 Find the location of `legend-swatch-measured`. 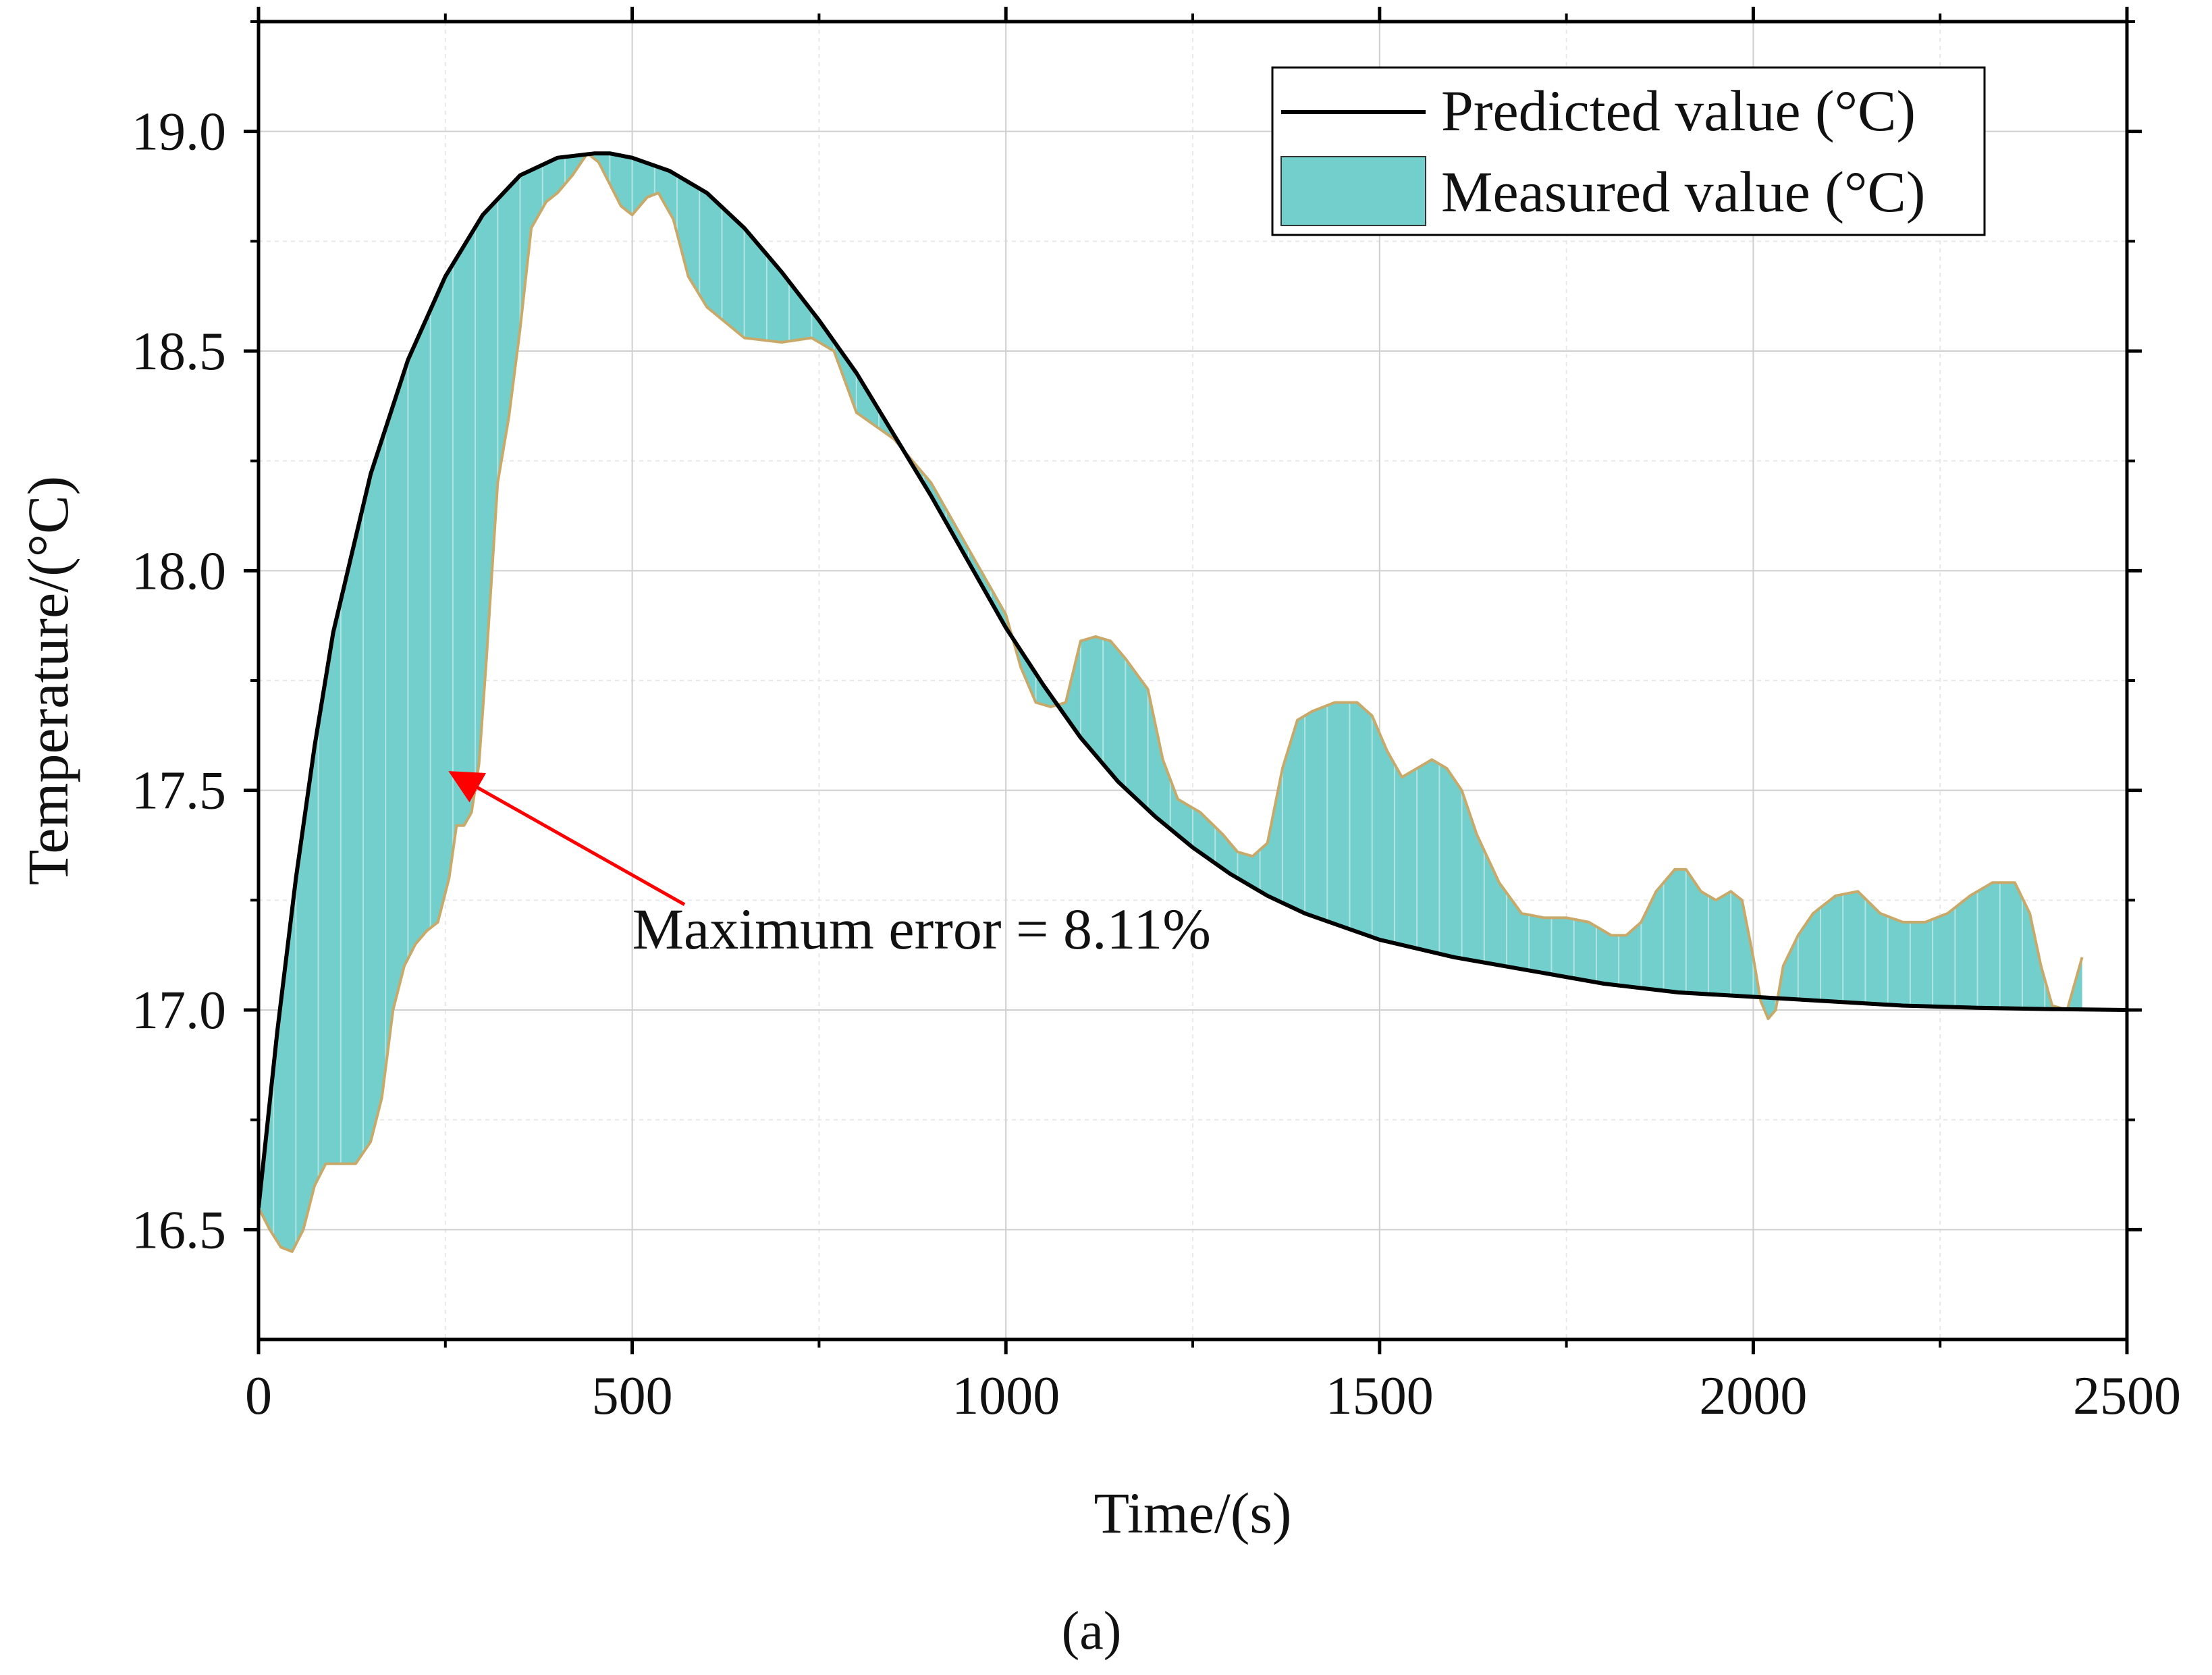

legend-swatch-measured is located at coordinates (1353, 191).